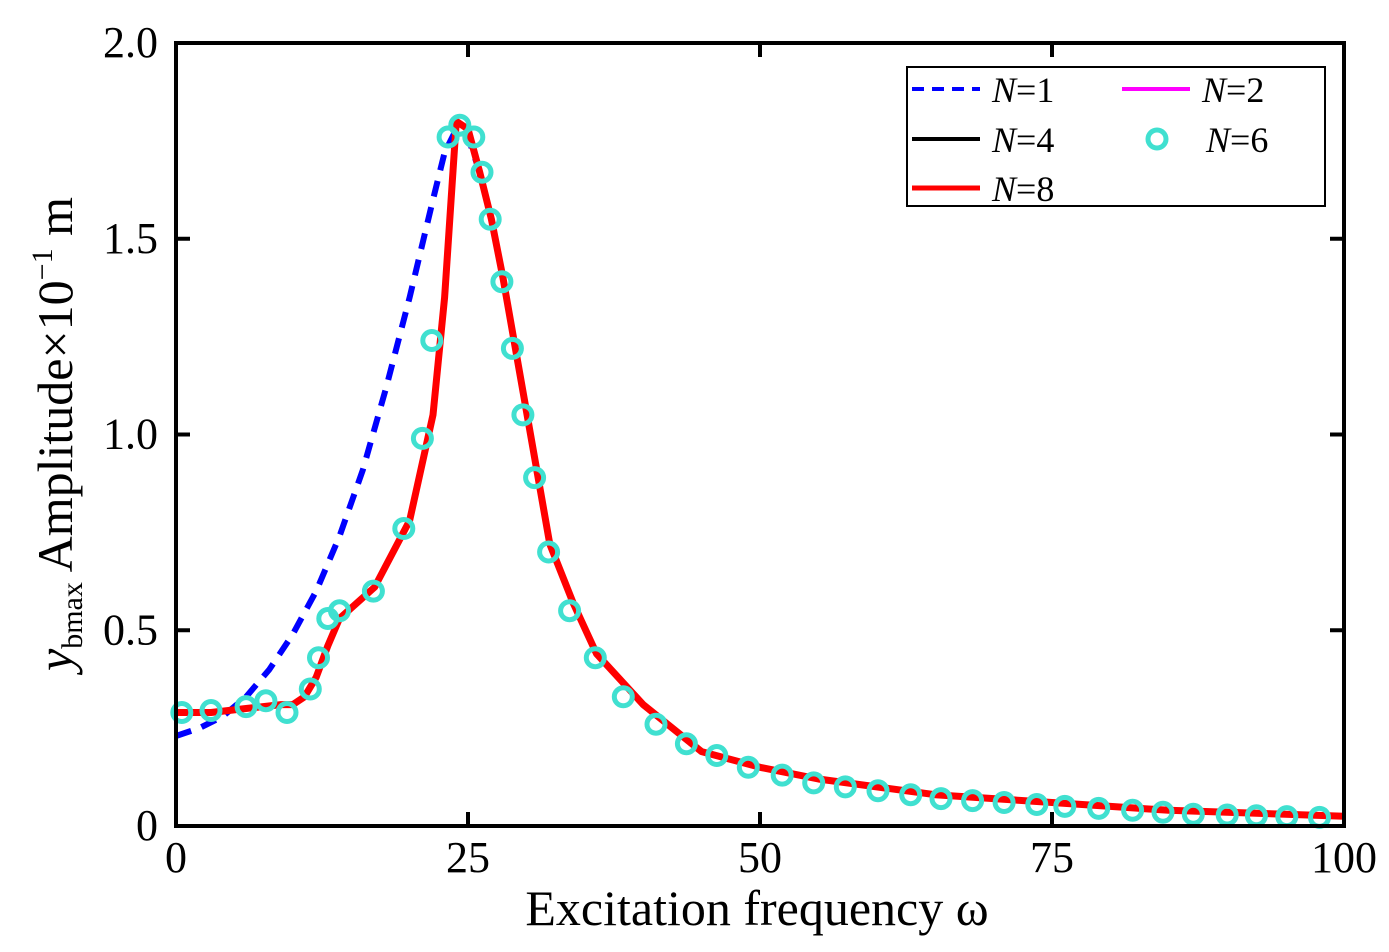 Image resolution: width=1389 pixels, height=952 pixels. Describe the element at coordinates (55, 466) in the screenshot. I see `y-axis-main: Amplitude` at that location.